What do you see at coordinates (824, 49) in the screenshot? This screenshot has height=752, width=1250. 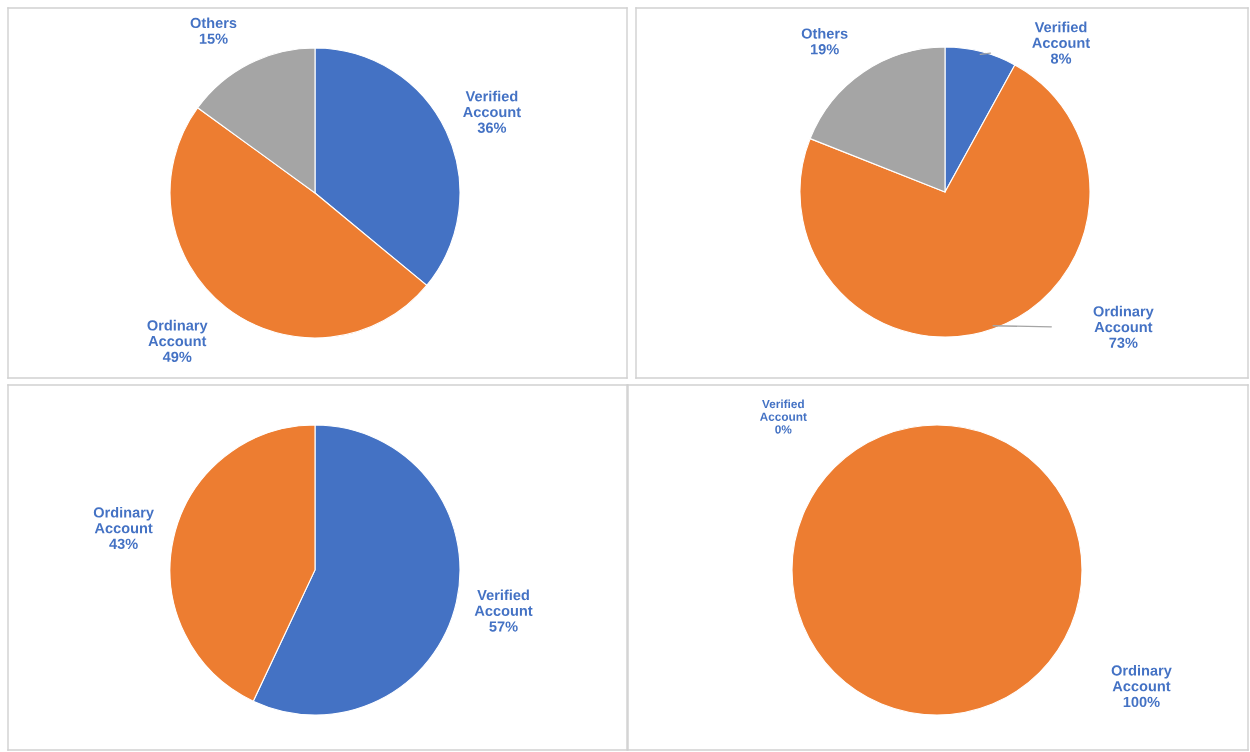 I see `data-label: 19%` at bounding box center [824, 49].